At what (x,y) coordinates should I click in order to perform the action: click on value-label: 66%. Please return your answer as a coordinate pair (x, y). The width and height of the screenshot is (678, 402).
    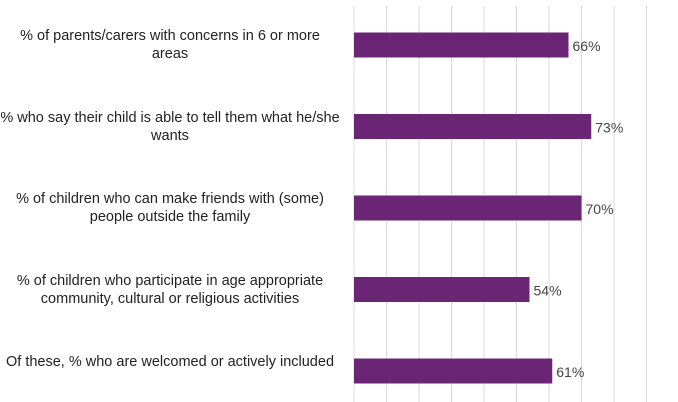
    Looking at the image, I should click on (587, 46).